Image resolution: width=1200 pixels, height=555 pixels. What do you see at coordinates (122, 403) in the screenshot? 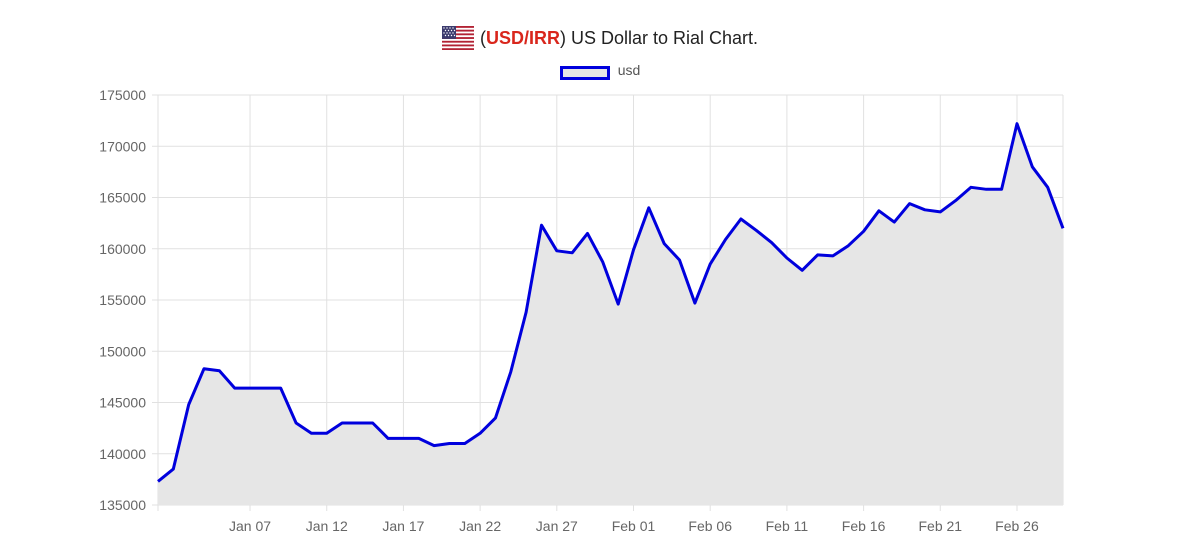
I see `y-tick-label: 145000` at bounding box center [122, 403].